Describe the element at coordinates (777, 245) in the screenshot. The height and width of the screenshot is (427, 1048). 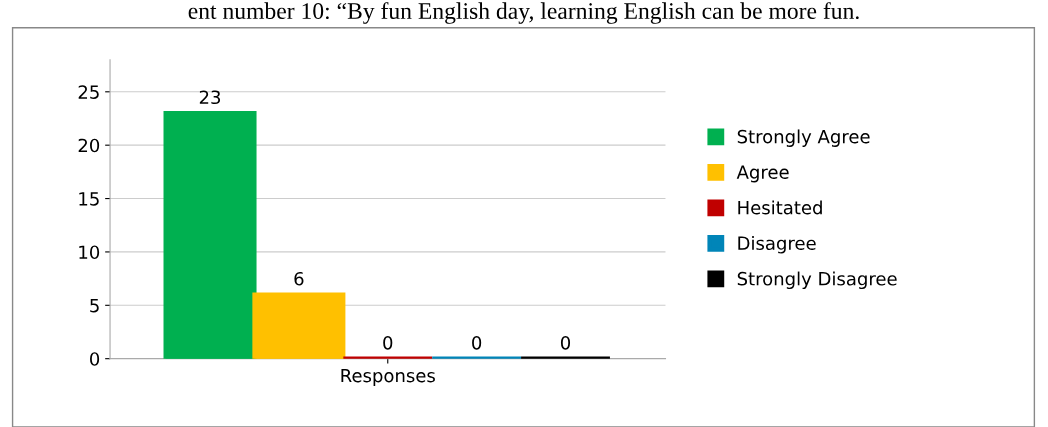
I see `legend-label: Disagree` at that location.